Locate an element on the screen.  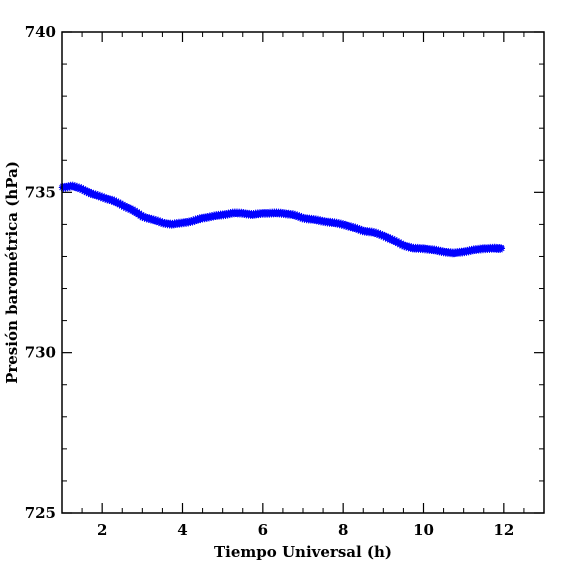
x-tick-label: 10 is located at coordinates (423, 530).